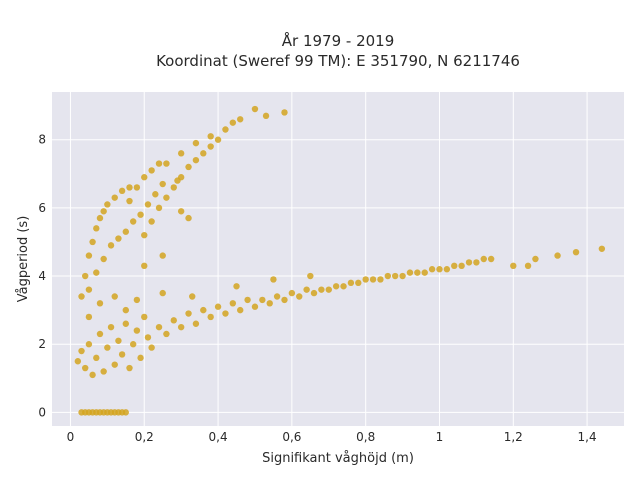  Describe the element at coordinates (42, 276) in the screenshot. I see `y-tick-label: 4` at that location.